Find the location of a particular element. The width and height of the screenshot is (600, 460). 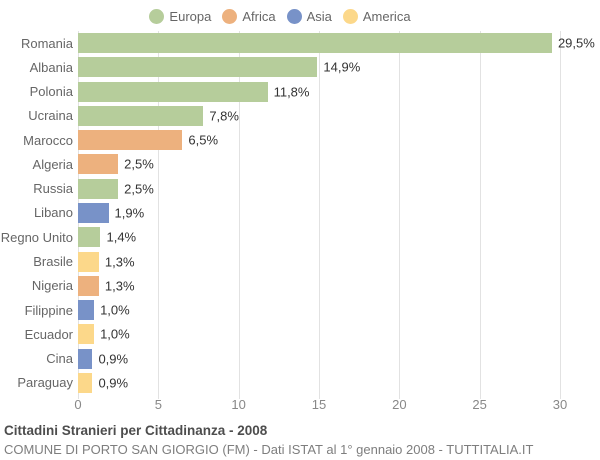

x-tick-label: 10 is located at coordinates (238, 404).